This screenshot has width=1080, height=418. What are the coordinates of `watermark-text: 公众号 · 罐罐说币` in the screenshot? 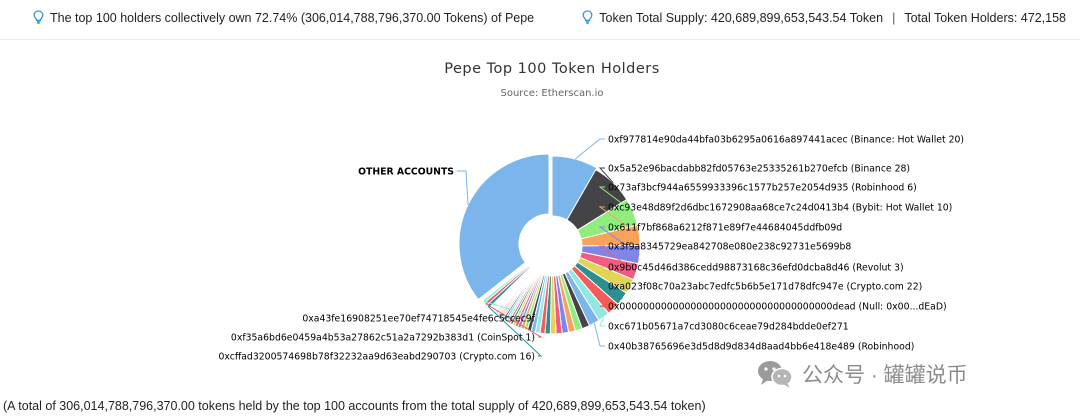 It's located at (885, 375).